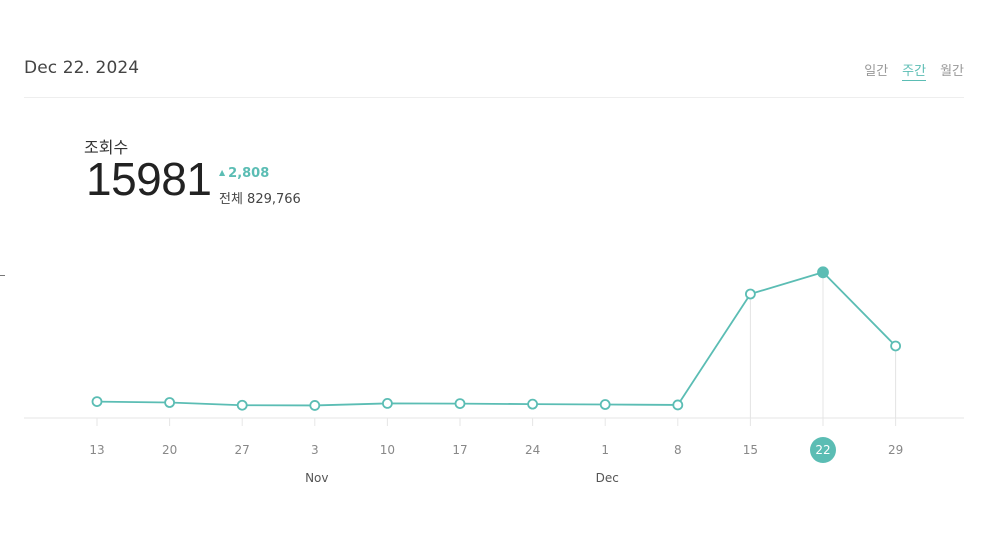 The width and height of the screenshot is (981, 534). Describe the element at coordinates (387, 450) in the screenshot. I see `x-tick-label: 10` at that location.